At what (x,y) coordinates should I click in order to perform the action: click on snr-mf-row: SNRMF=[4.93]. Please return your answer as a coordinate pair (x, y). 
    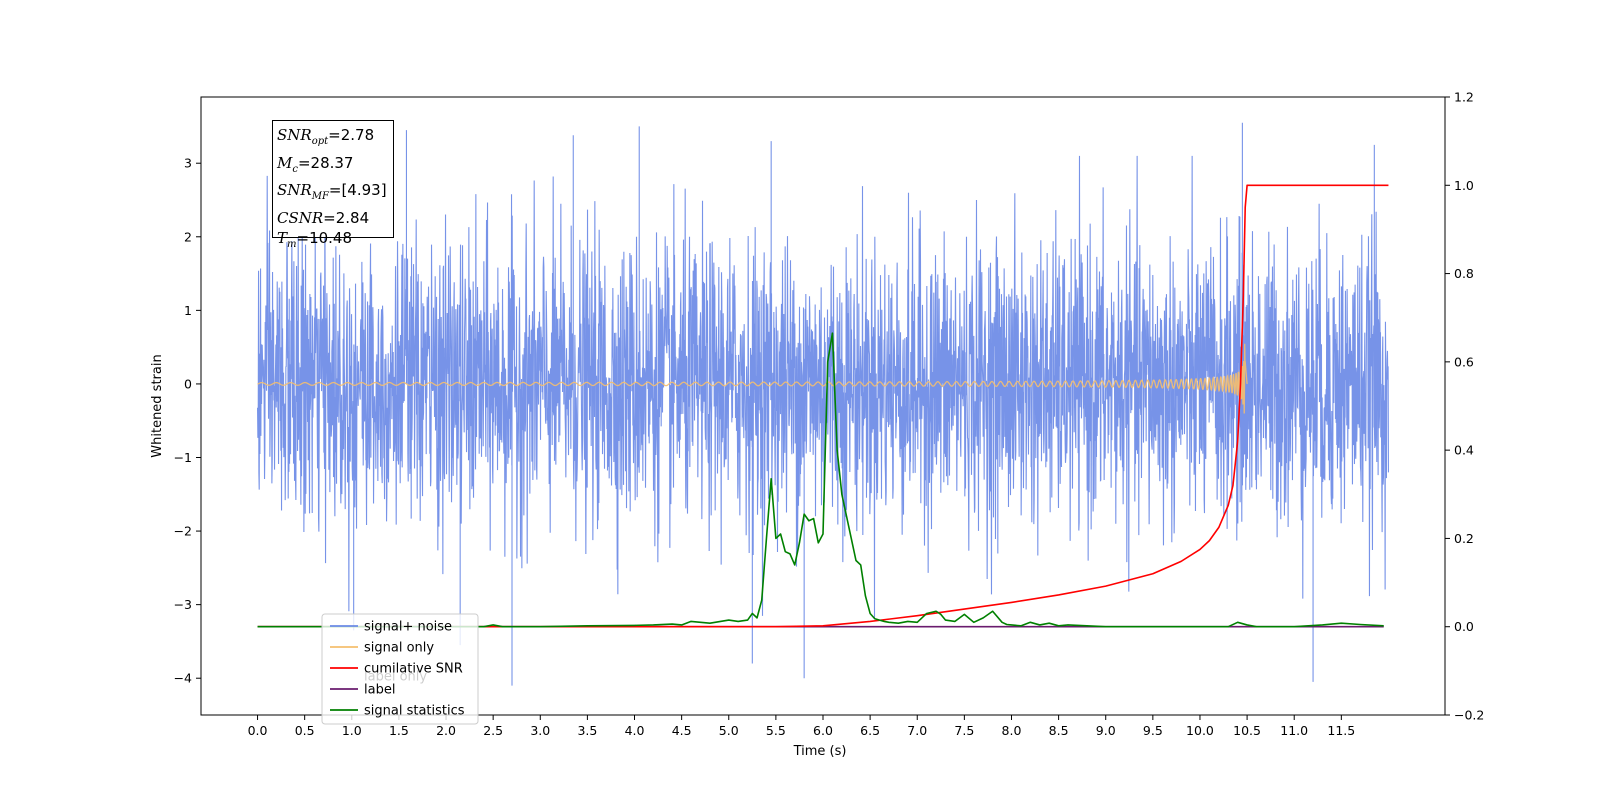
    Looking at the image, I should click on (332, 191).